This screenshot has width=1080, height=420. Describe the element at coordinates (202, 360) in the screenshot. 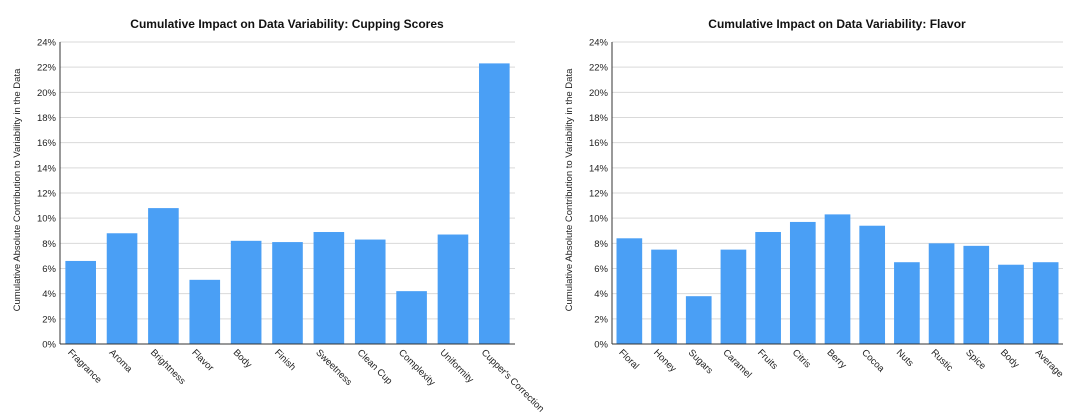

I see `x-tick-label: Flavor` at that location.